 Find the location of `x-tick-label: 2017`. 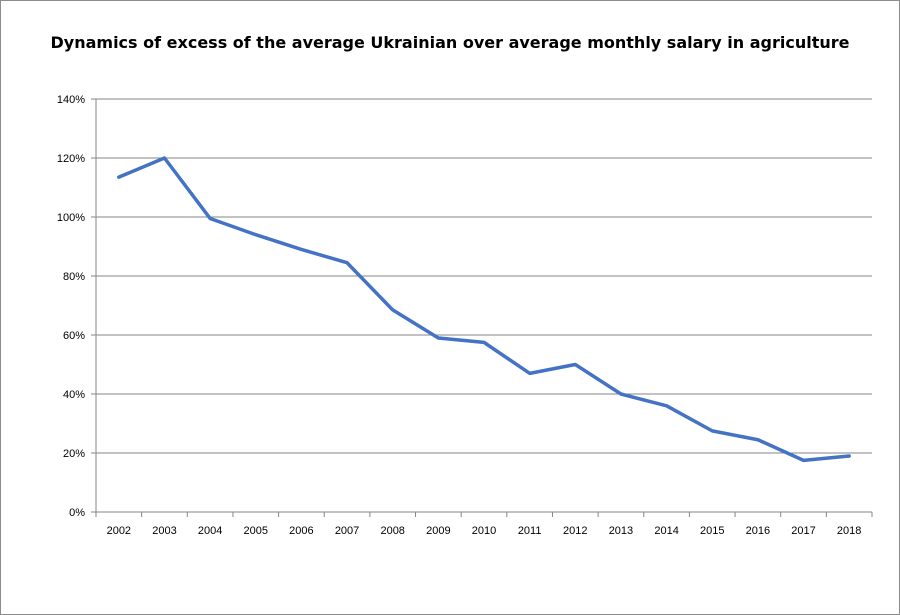

x-tick-label: 2017 is located at coordinates (803, 531).